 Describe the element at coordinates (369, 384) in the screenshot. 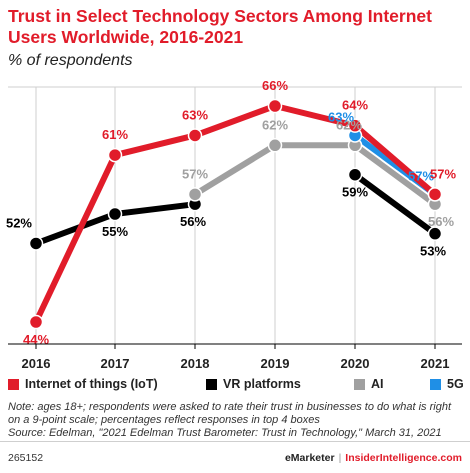

I see `legend-item-ai: AI` at that location.